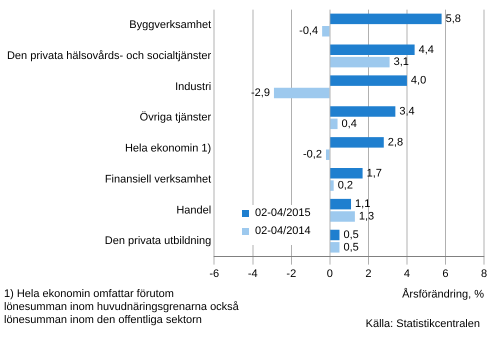 This screenshot has height=339, width=494. Describe the element at coordinates (193, 86) in the screenshot. I see `y-tick-label: Industri` at that location.